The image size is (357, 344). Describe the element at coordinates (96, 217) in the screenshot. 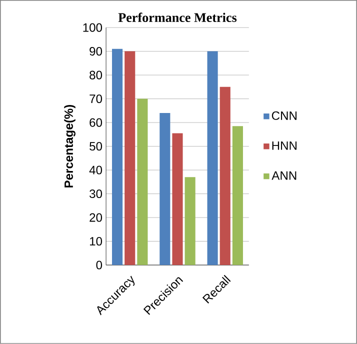

I see `y-tick-label: 20` at that location.